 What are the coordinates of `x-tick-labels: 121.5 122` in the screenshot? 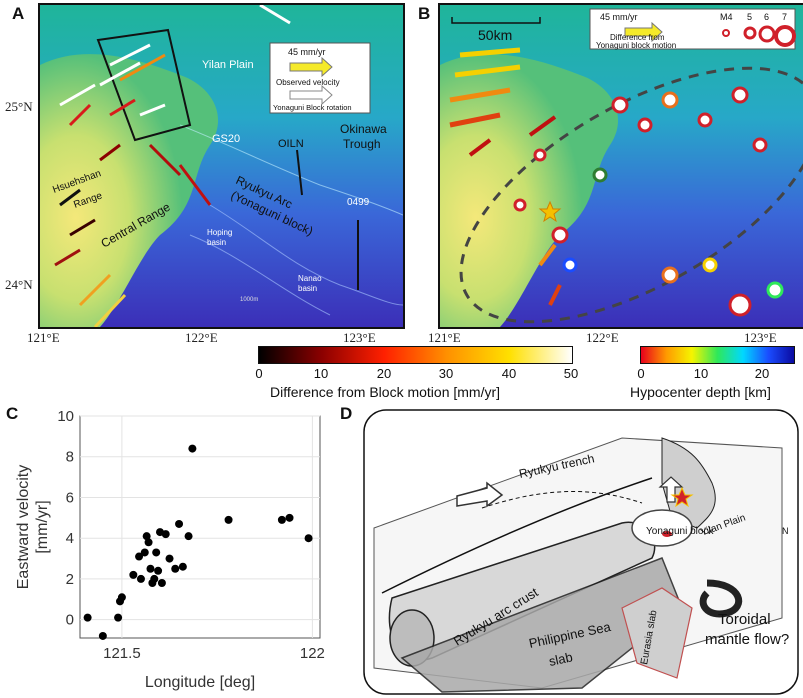 It's located at (214, 653).